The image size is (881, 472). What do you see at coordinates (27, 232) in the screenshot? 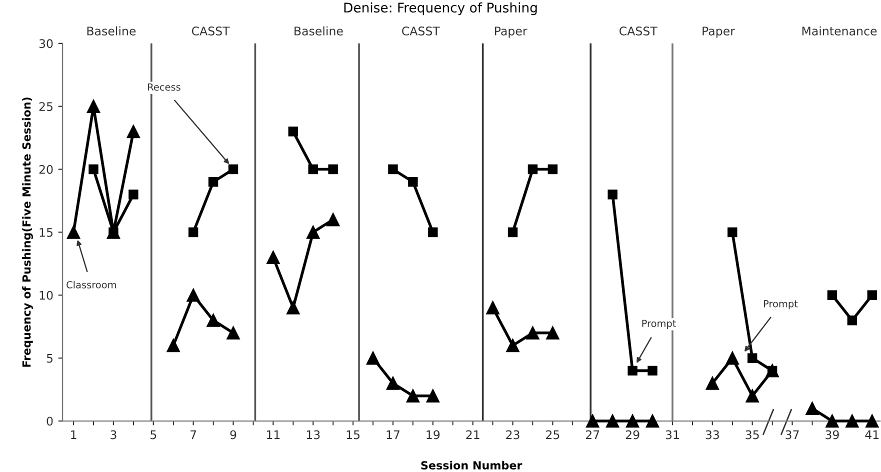
I see `y-axis-title: Frequency of Pushing(Five Minute Session)` at bounding box center [27, 232].